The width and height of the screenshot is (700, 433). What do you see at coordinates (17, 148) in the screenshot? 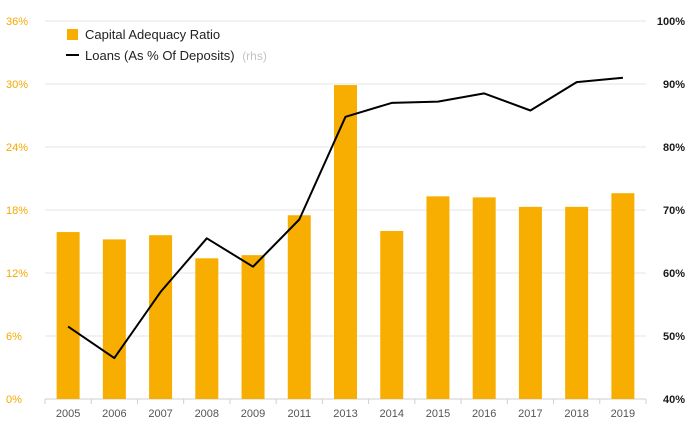
I see `left-tick-label: 24%` at bounding box center [17, 148].